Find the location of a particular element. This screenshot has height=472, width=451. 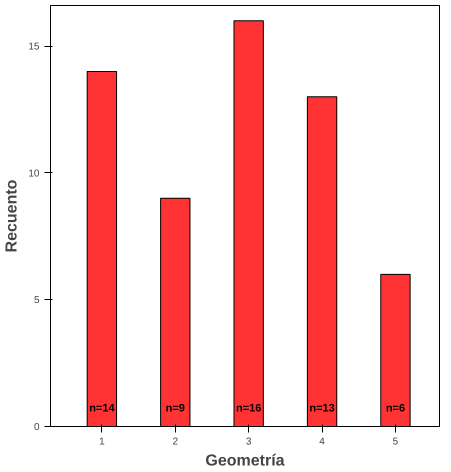

y-tick-label: 15 is located at coordinates (34, 47).